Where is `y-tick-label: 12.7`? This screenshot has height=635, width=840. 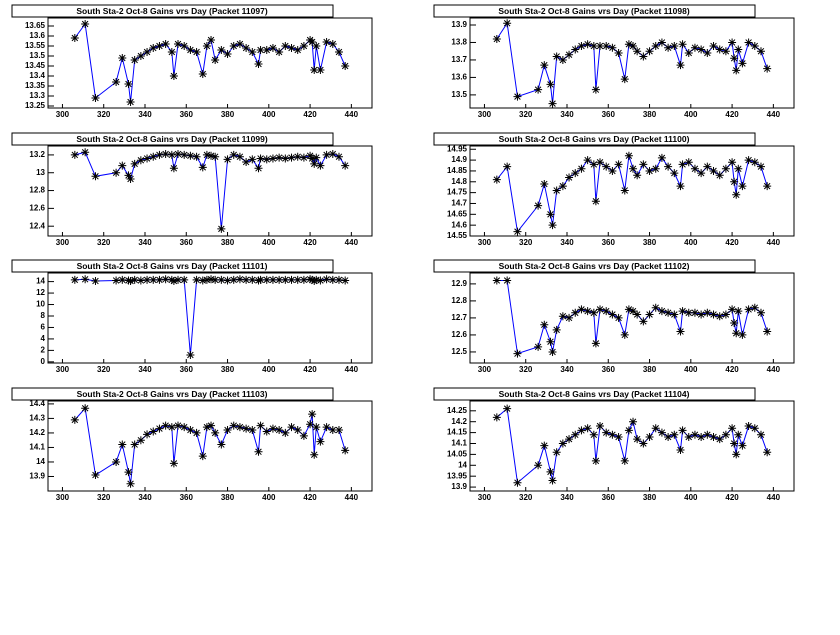
y-tick-label: 12.7 is located at coordinates (459, 317).